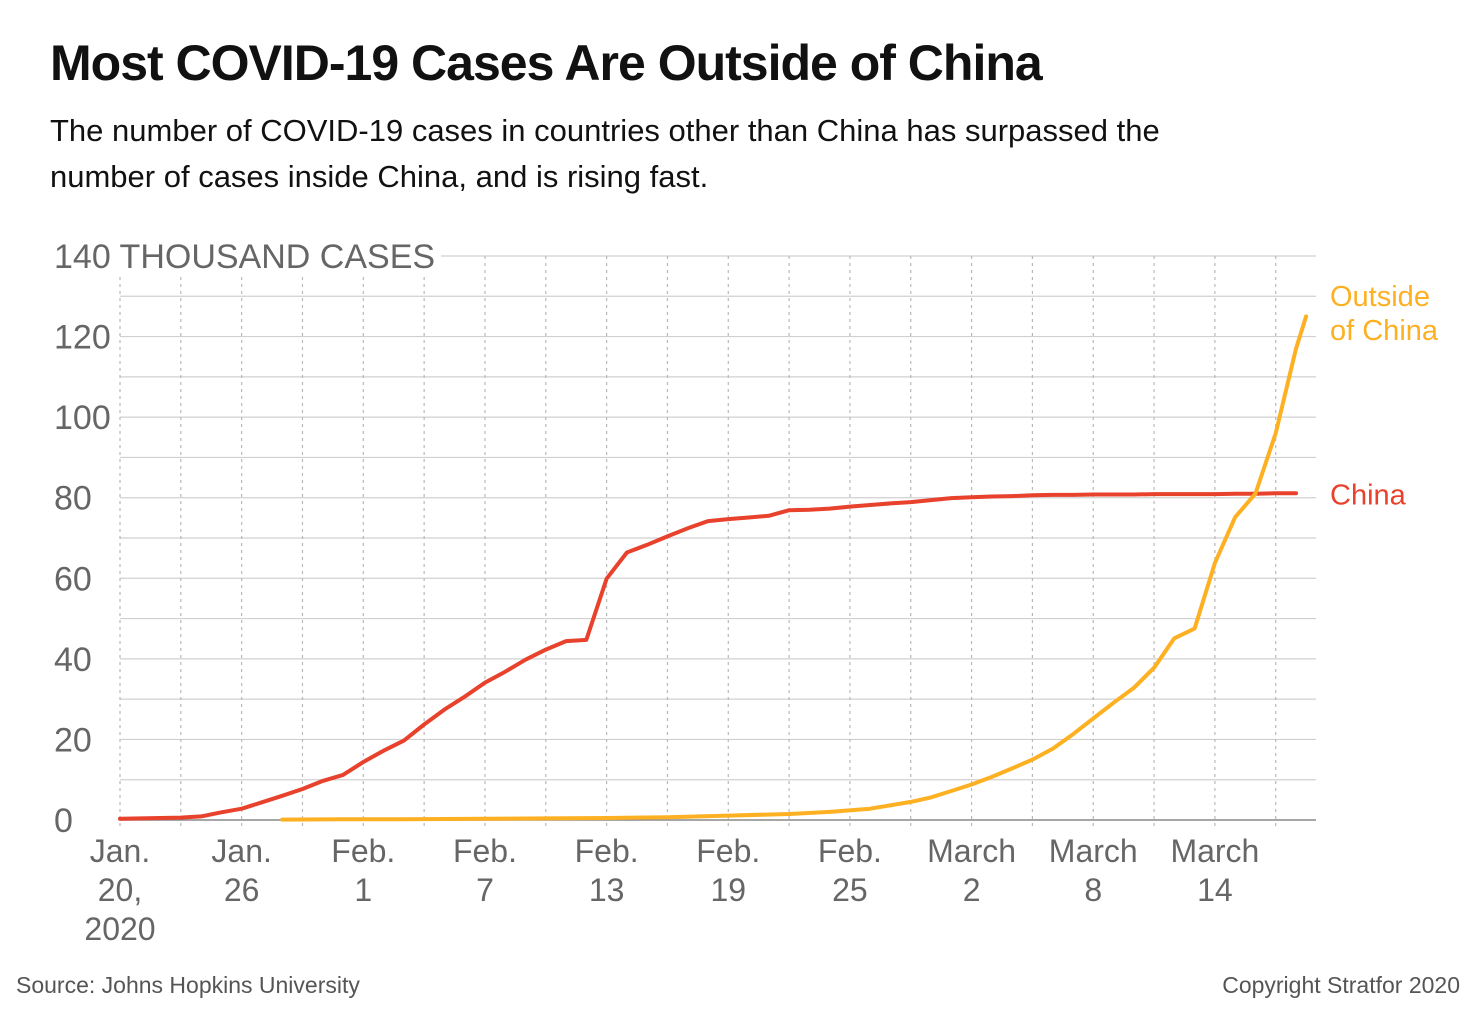  What do you see at coordinates (1214, 870) in the screenshot?
I see `x-tick-label: March 14` at bounding box center [1214, 870].